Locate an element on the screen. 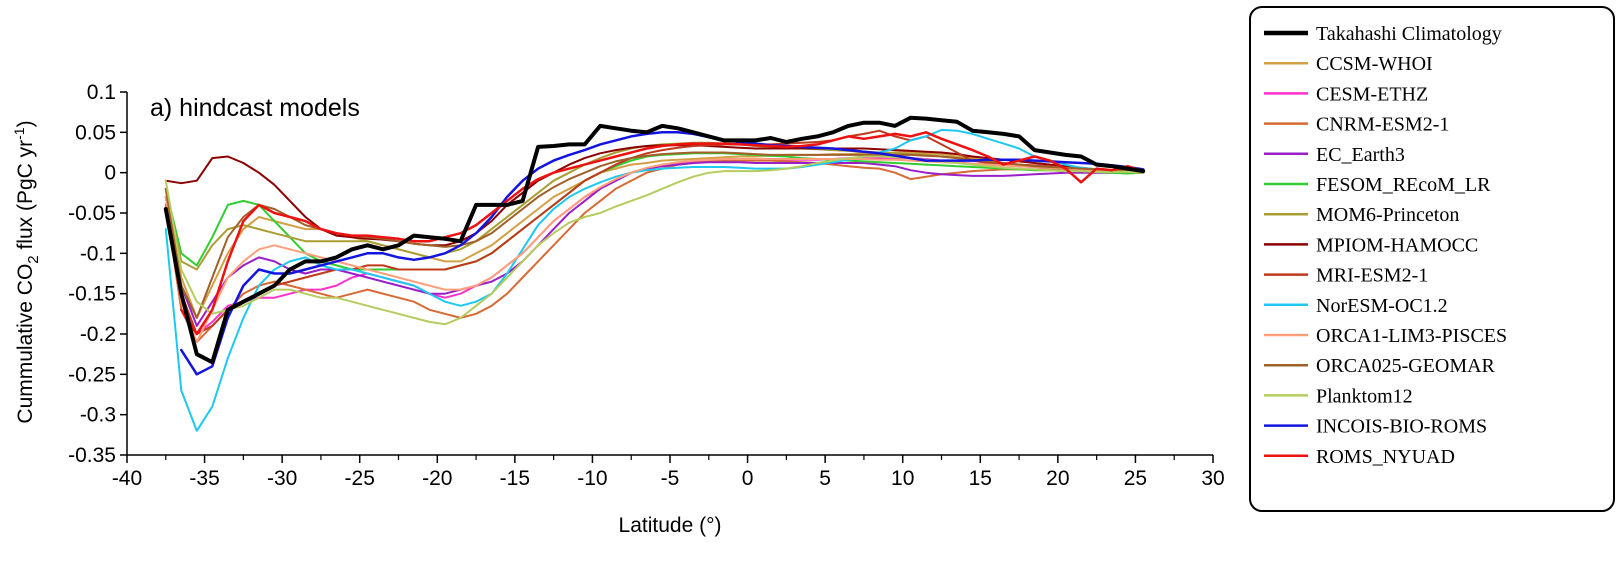 The image size is (1623, 561). legend-item: CNRM-ESM2-1 is located at coordinates (1356, 125).